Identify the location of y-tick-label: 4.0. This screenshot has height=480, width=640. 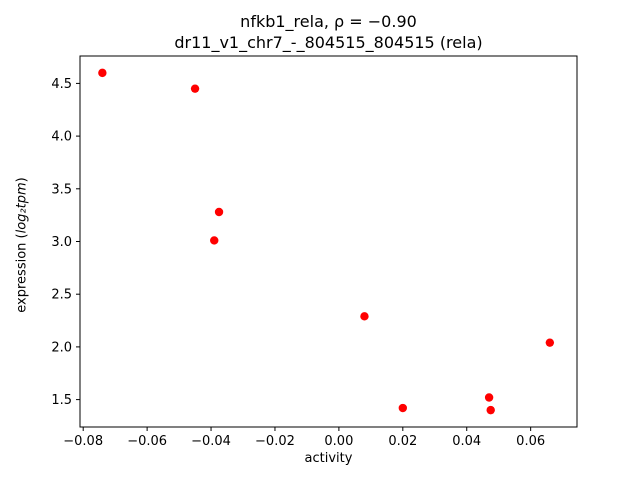
(61, 137).